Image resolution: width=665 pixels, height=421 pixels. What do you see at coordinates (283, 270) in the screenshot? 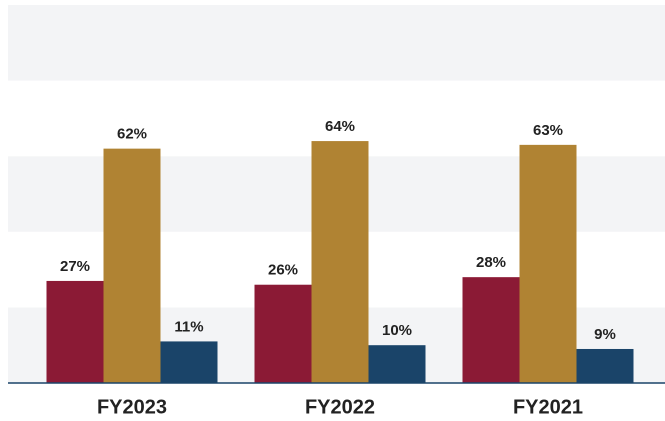
I see `value-label: 26%` at bounding box center [283, 270].